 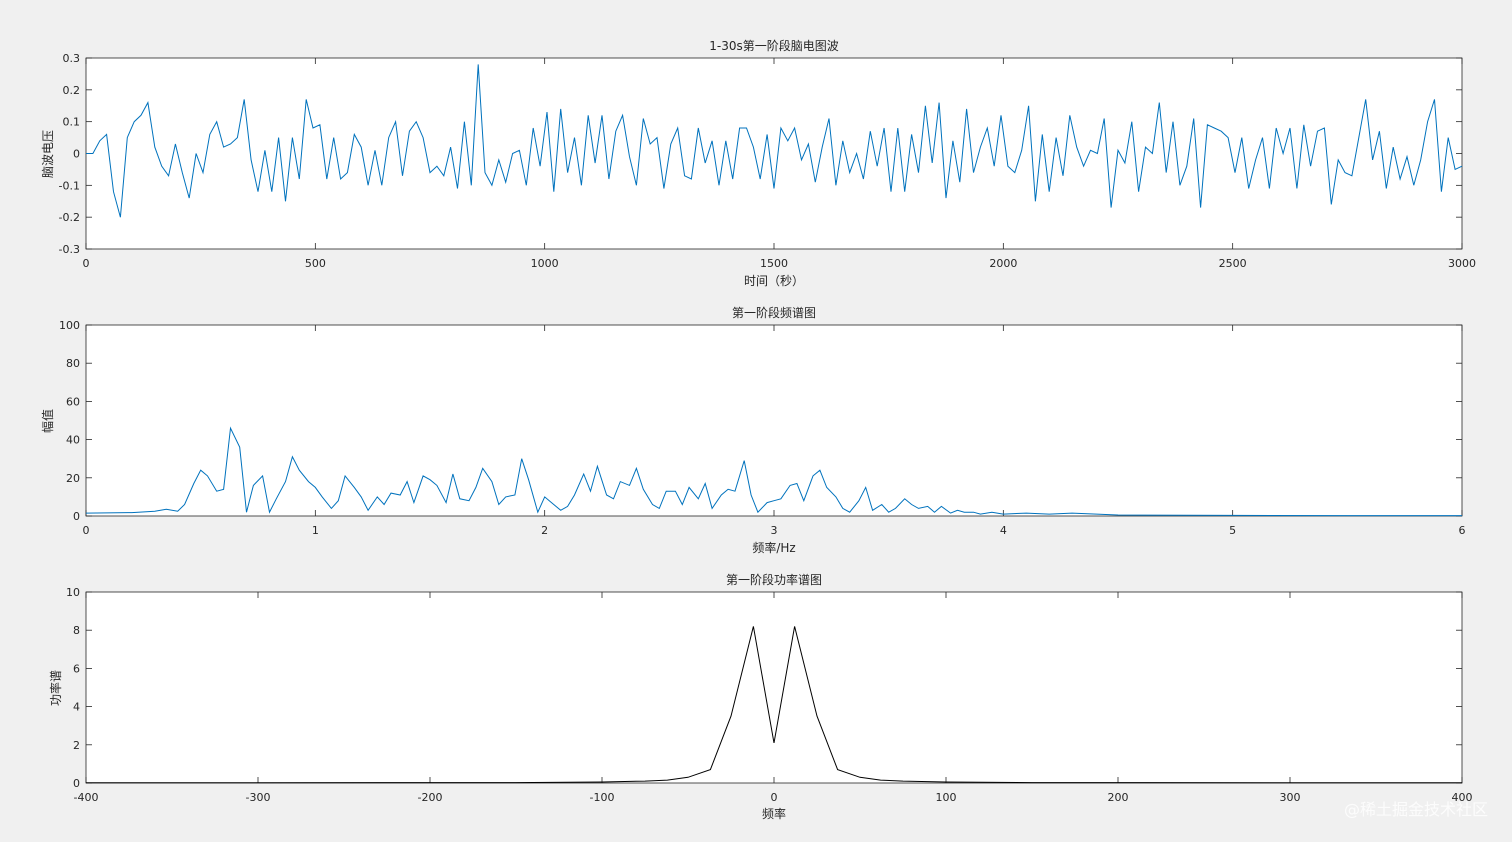 What do you see at coordinates (72, 122) in the screenshot?
I see `y-tick-label: 0.1` at bounding box center [72, 122].